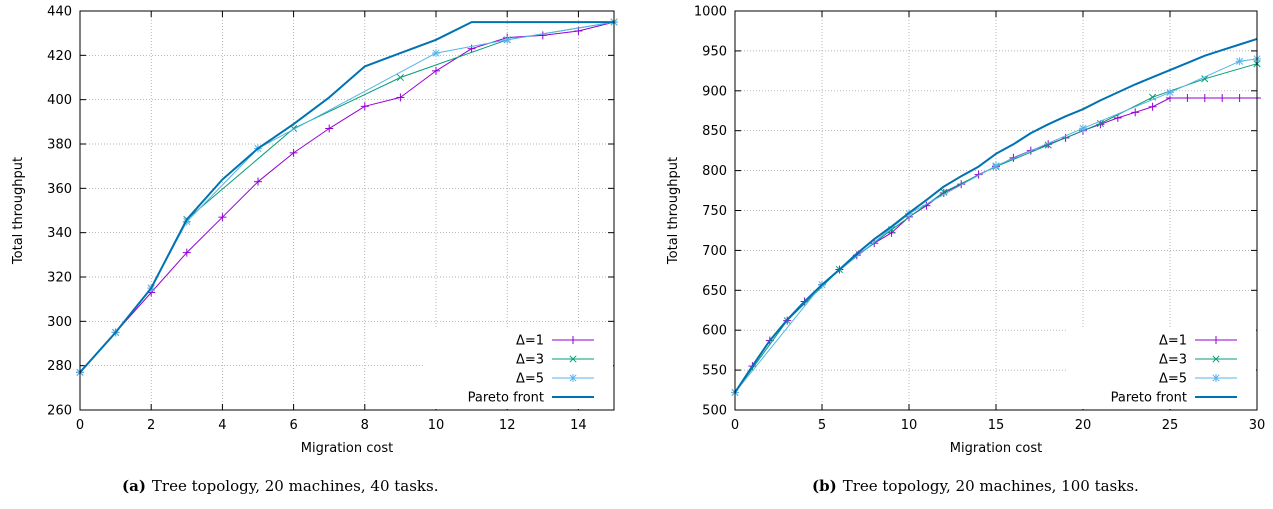 The image size is (1273, 509). Describe the element at coordinates (1257, 425) in the screenshot. I see `b-xtick-label: 30` at that location.